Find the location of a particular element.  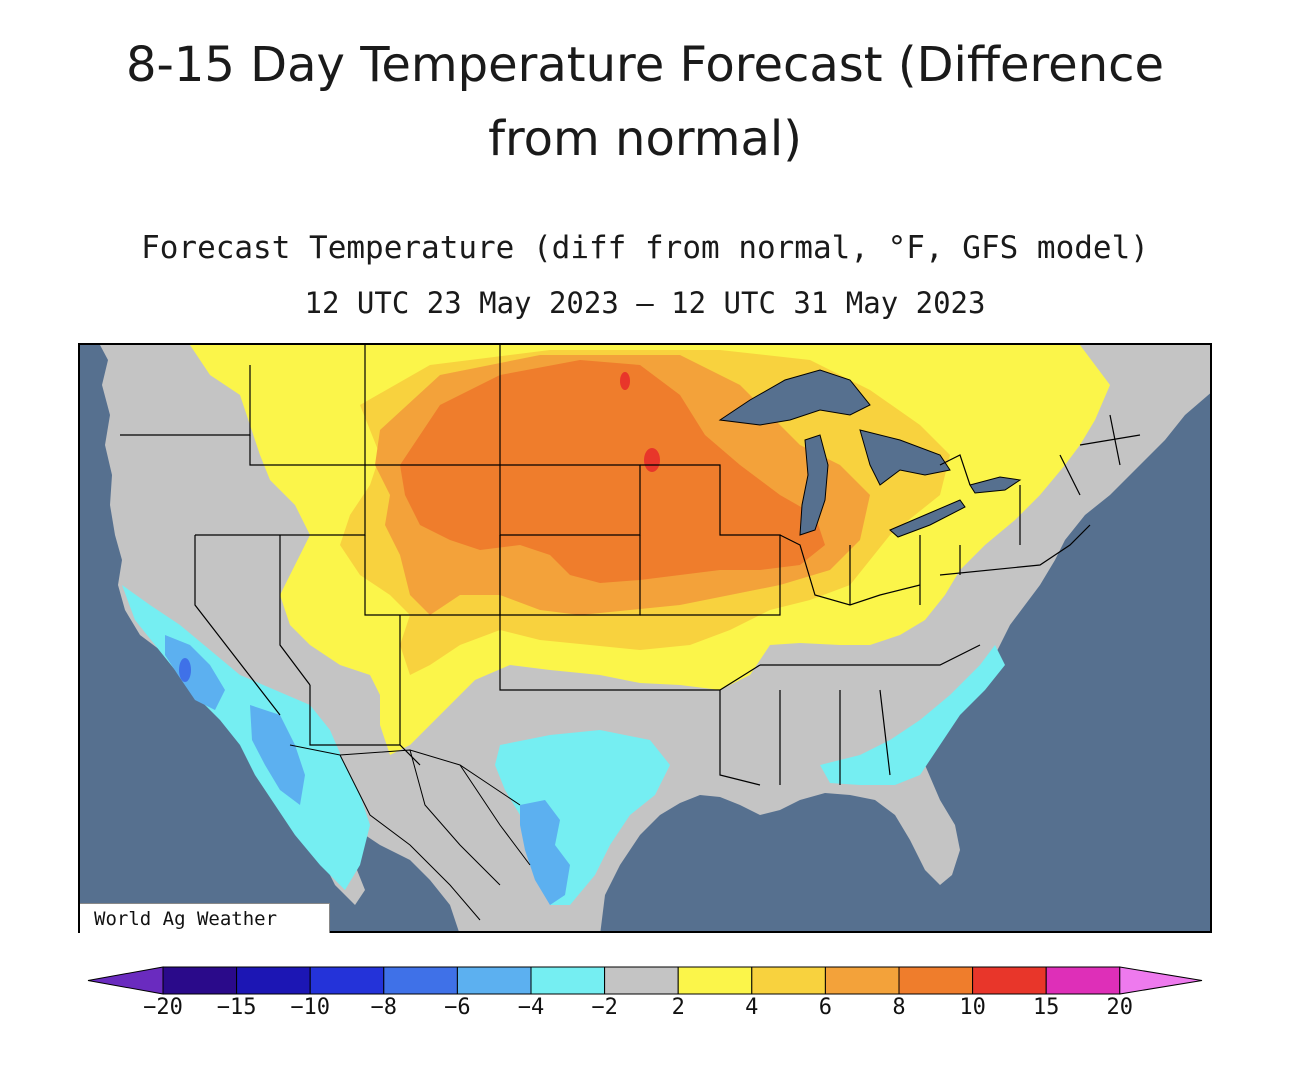

legend-tick-label: −10 is located at coordinates (310, 1007).